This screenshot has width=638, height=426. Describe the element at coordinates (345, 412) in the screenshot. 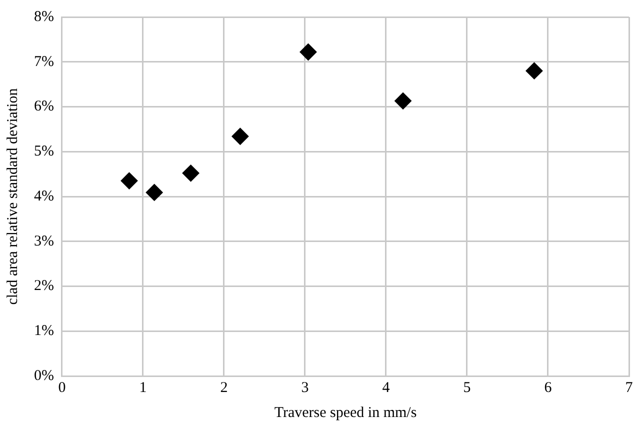

I see `x-axis-title: Traverse speed in mm/s` at that location.